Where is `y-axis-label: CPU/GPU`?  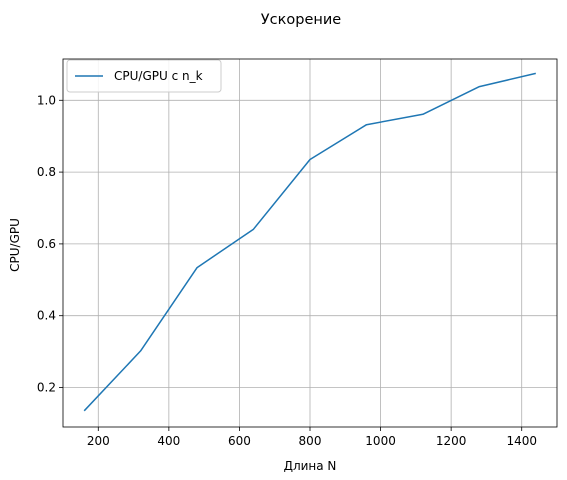 y-axis-label: CPU/GPU is located at coordinates (15, 245).